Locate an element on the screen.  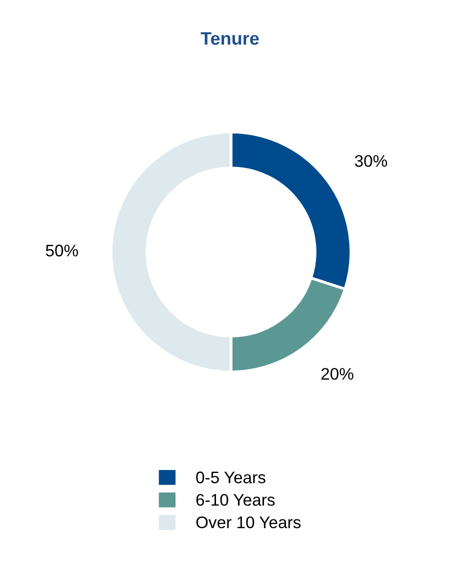
chart-title: Tenure is located at coordinates (229, 38).